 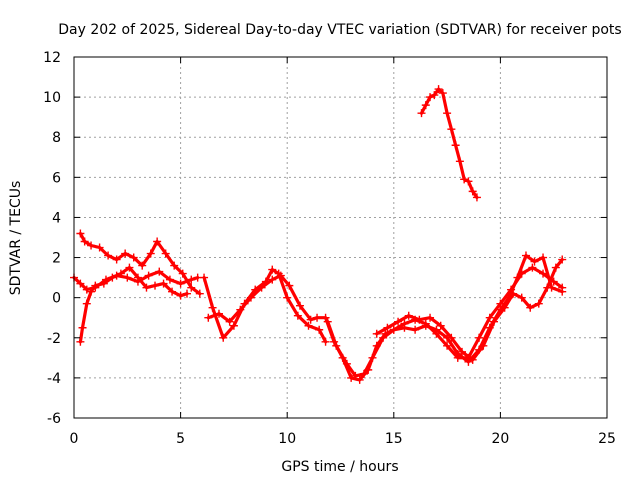 What do you see at coordinates (54, 419) in the screenshot?
I see `y-tick-label: -6` at bounding box center [54, 419].